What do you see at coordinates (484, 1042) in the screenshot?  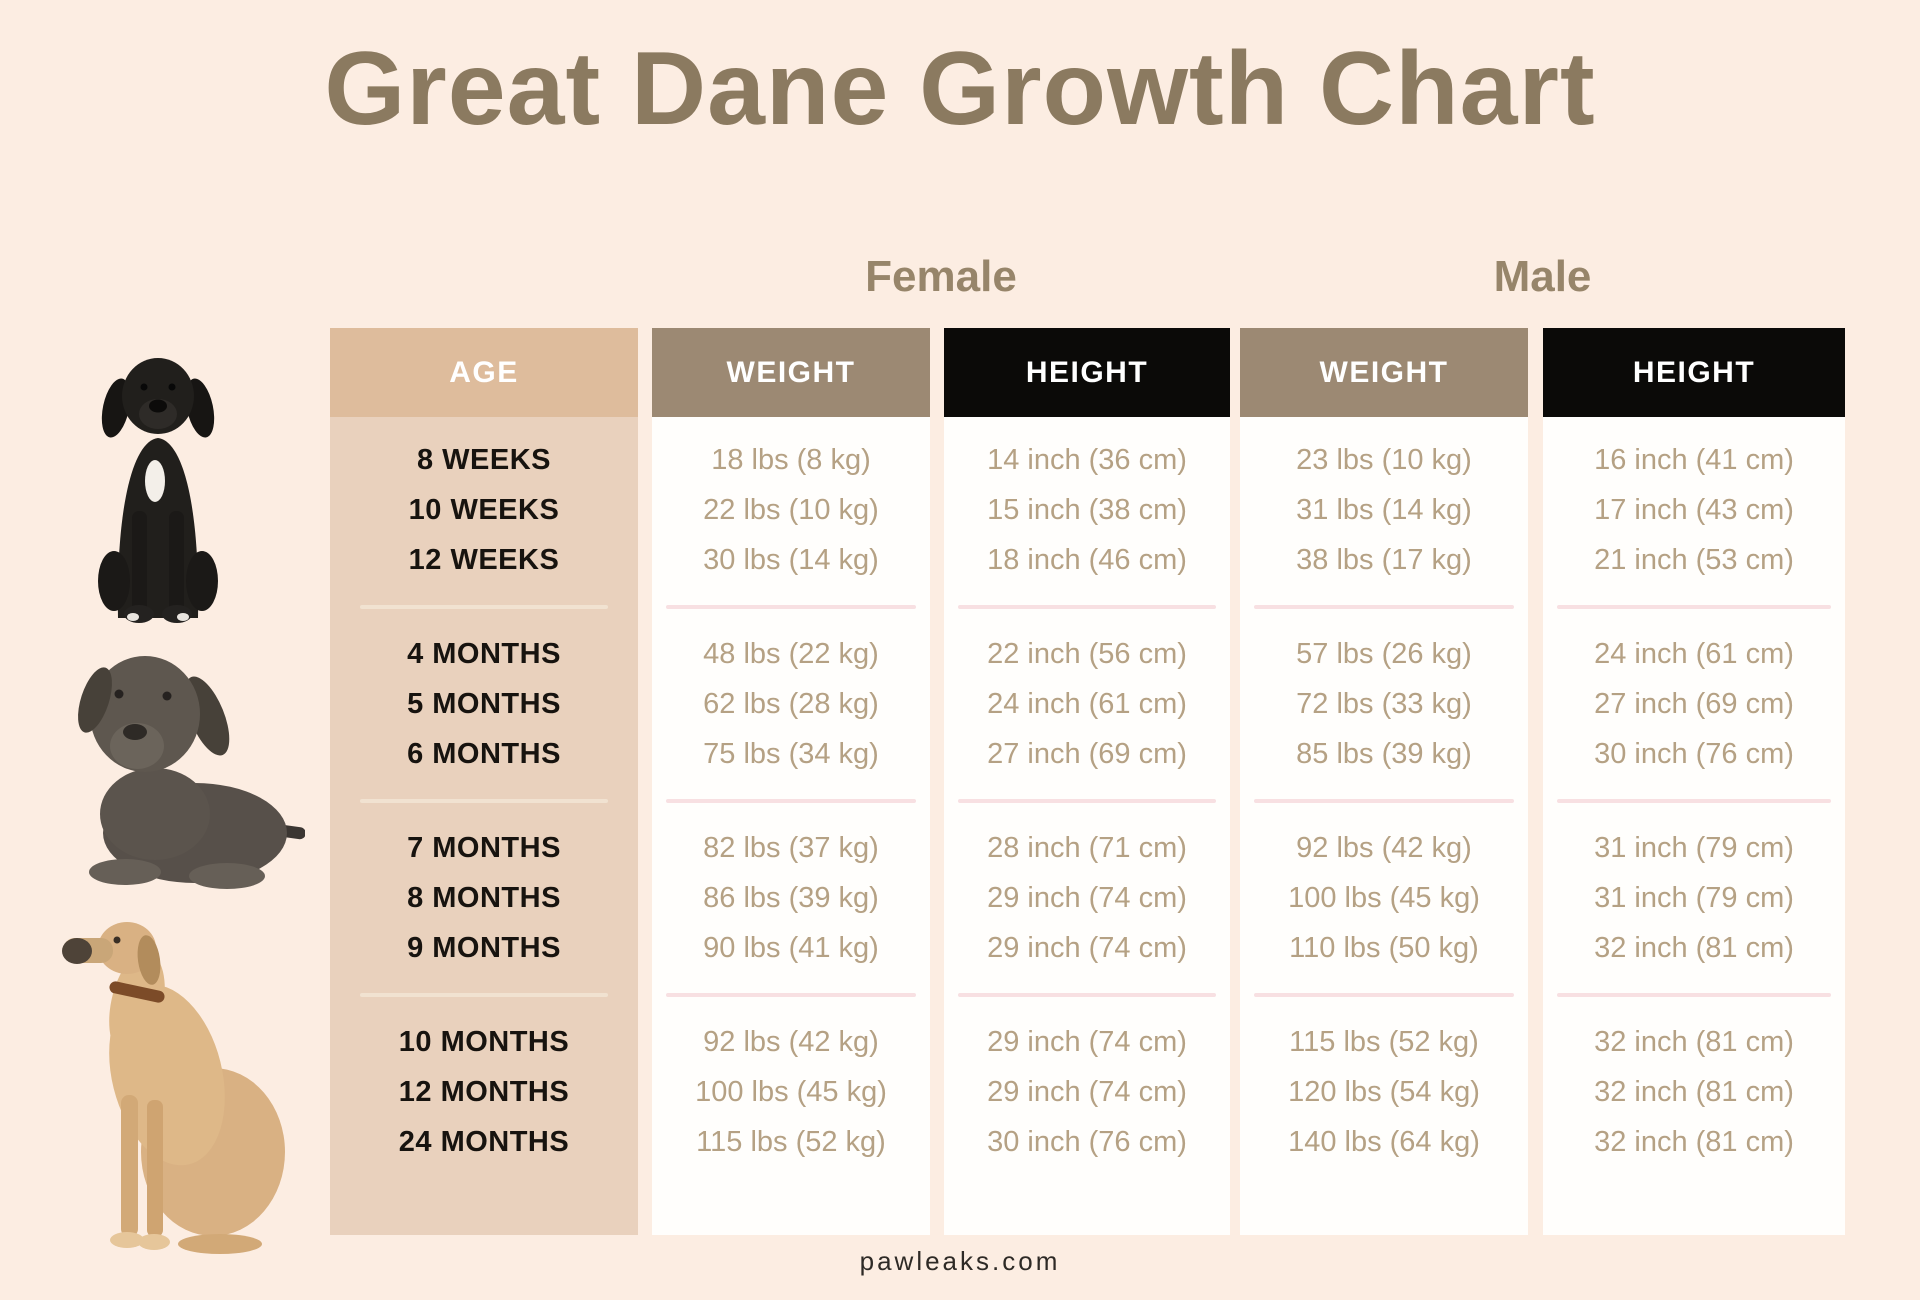 I see `age-cell: 10 MONTHS` at bounding box center [484, 1042].